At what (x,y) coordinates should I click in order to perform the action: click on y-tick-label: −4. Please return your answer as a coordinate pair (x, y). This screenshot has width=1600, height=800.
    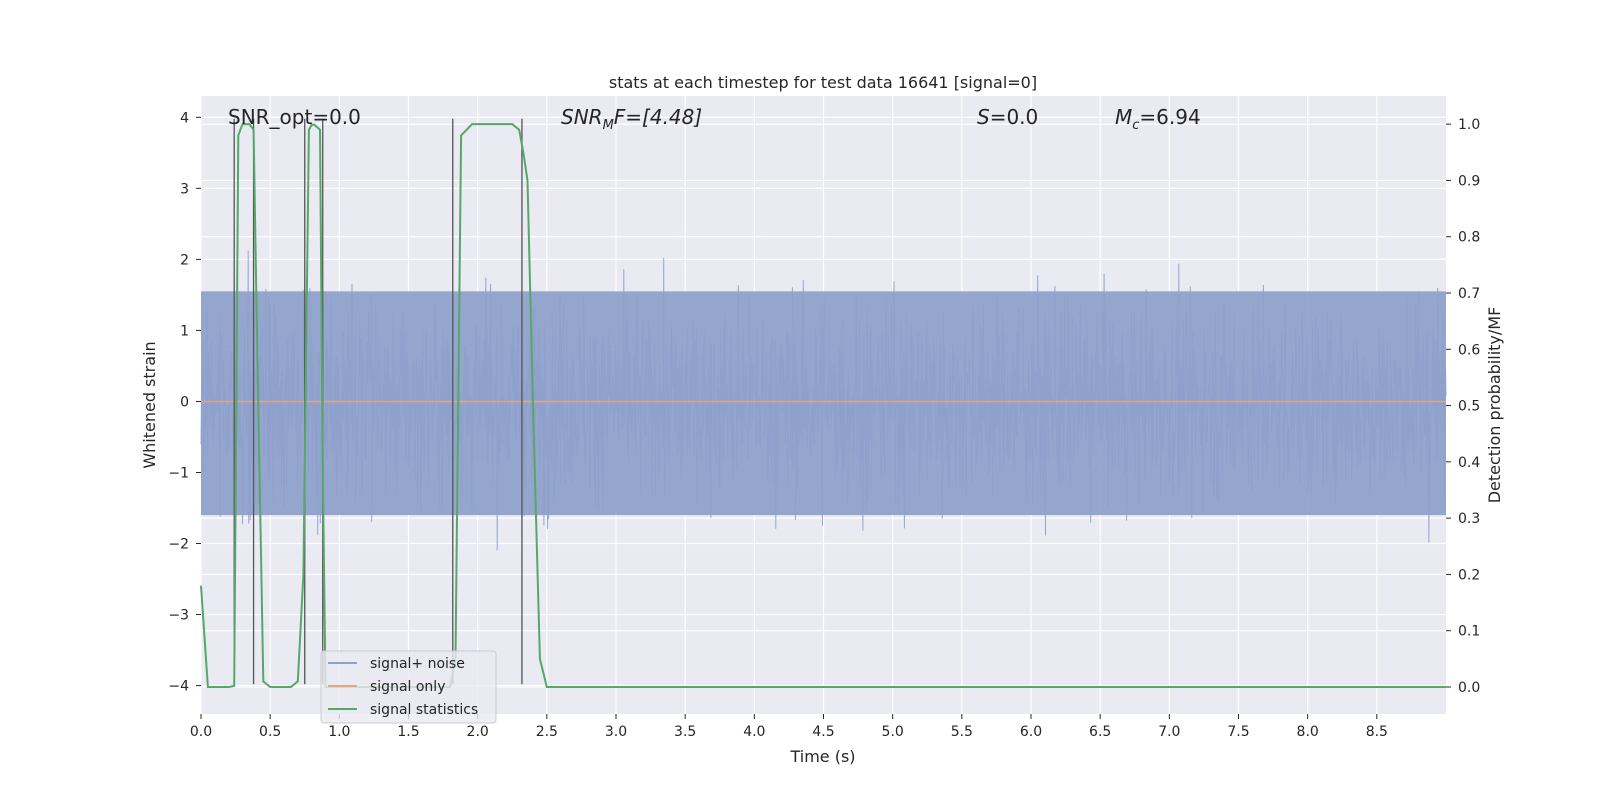
    Looking at the image, I should click on (178, 687).